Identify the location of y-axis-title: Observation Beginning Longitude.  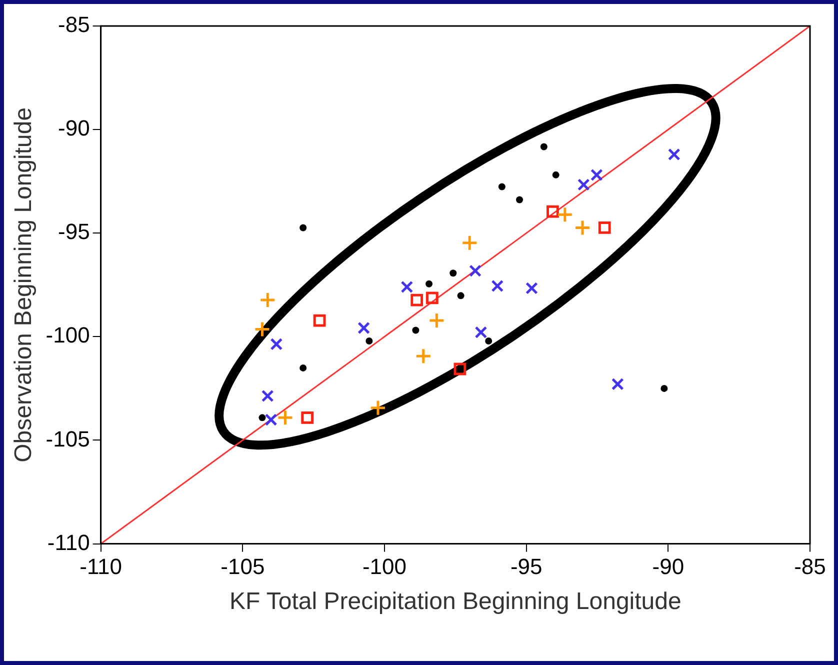
(24, 284).